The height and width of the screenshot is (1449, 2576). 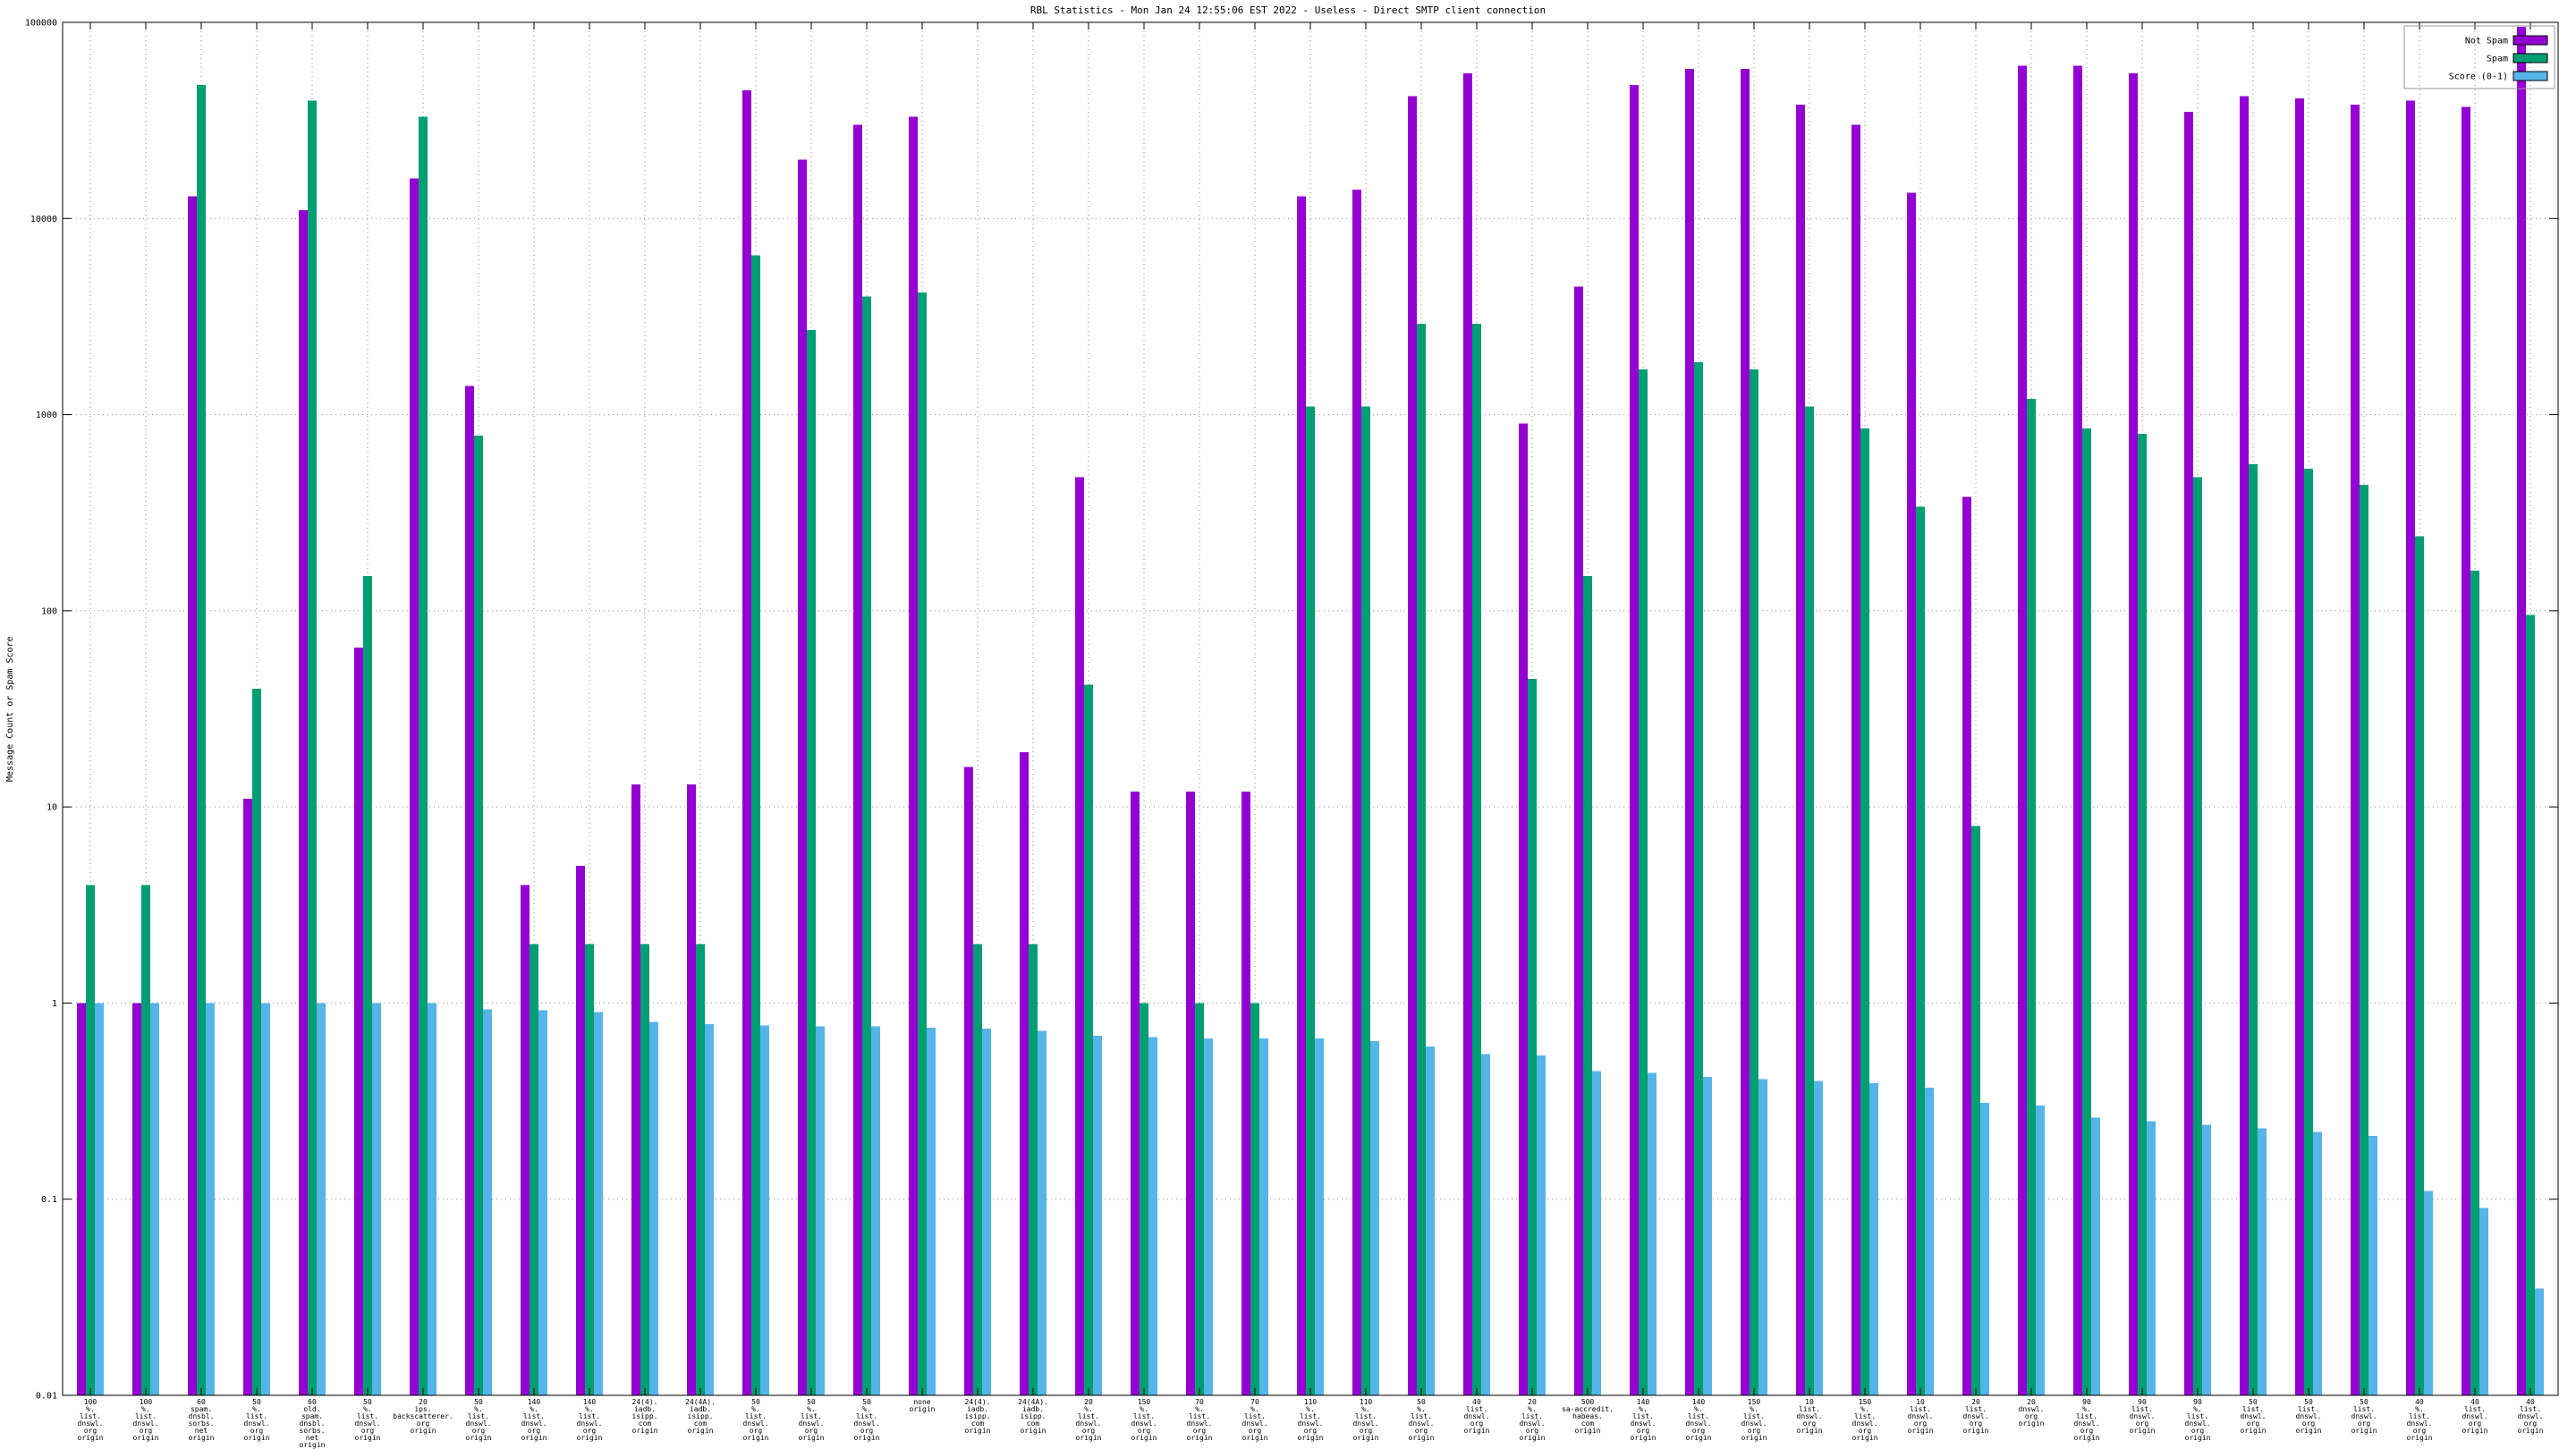 What do you see at coordinates (52, 808) in the screenshot?
I see `y-tick-label: 10` at bounding box center [52, 808].